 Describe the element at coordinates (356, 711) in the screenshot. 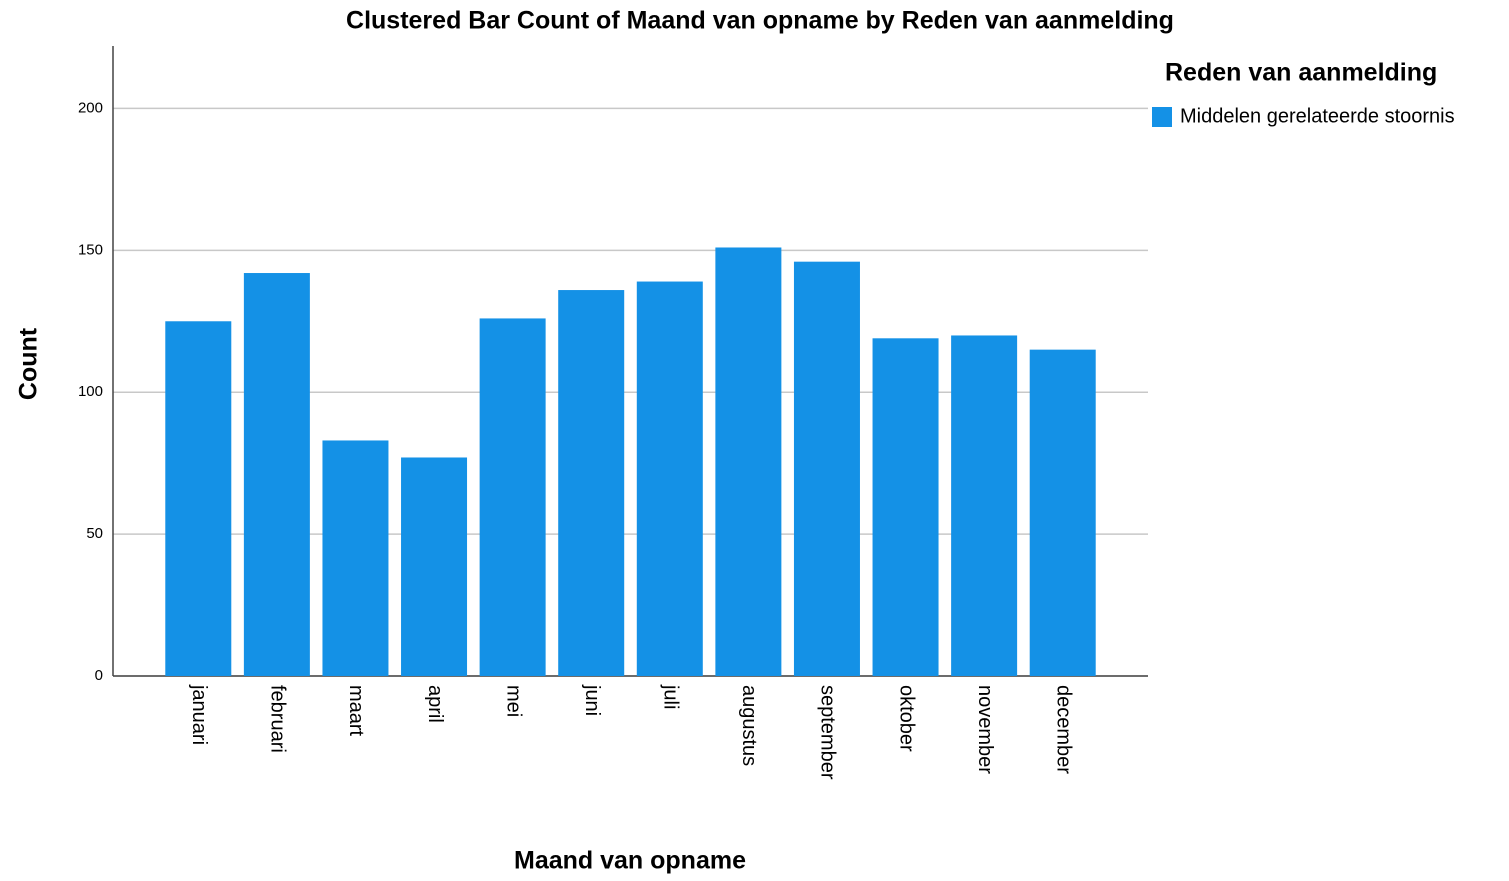

I see `x-tick-label: maart` at that location.